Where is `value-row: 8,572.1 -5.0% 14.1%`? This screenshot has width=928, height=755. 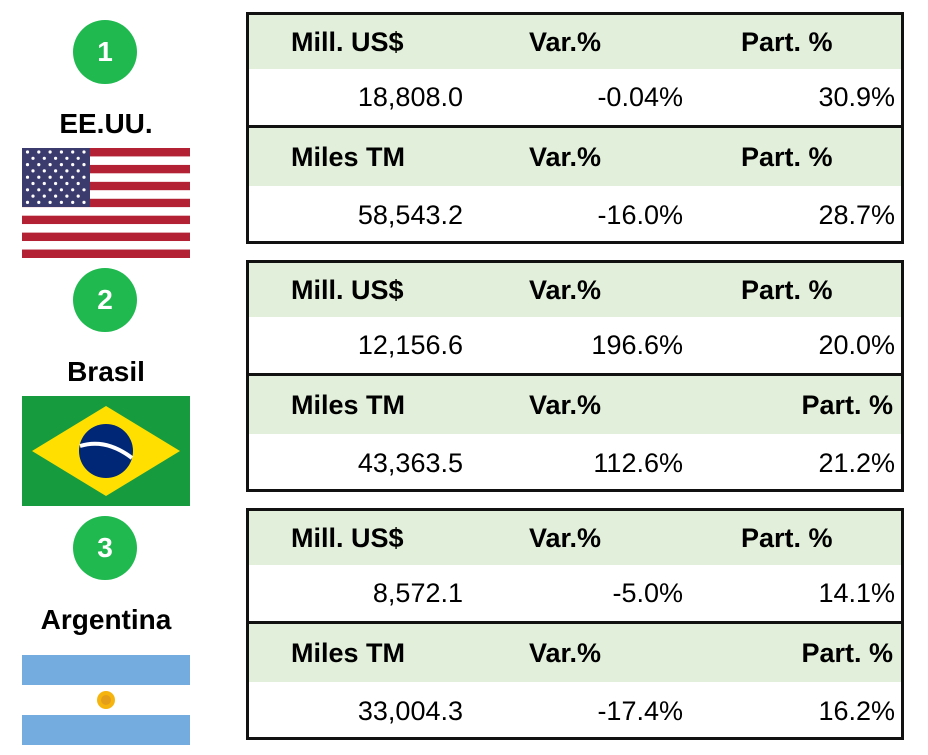
value-row: 8,572.1 -5.0% 14.1% is located at coordinates (575, 593).